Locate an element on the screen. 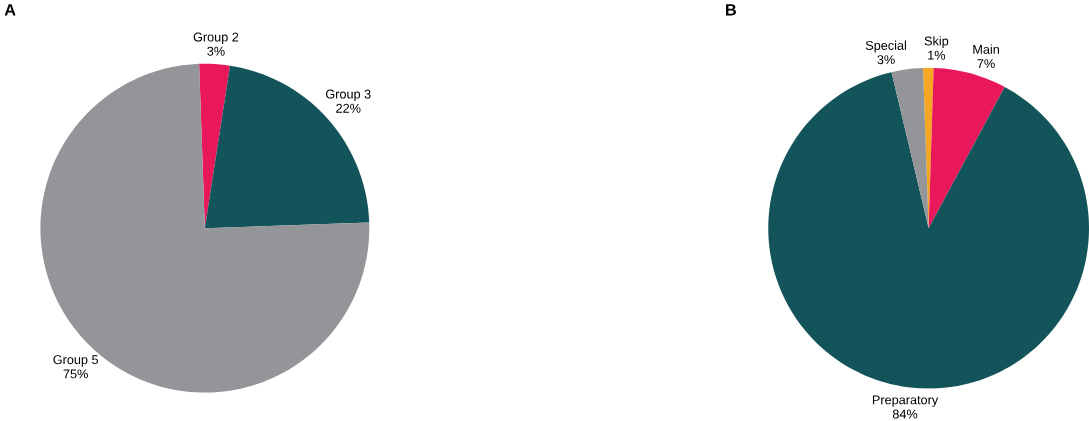 The image size is (1089, 421). chart-title: A is located at coordinates (10, 10).